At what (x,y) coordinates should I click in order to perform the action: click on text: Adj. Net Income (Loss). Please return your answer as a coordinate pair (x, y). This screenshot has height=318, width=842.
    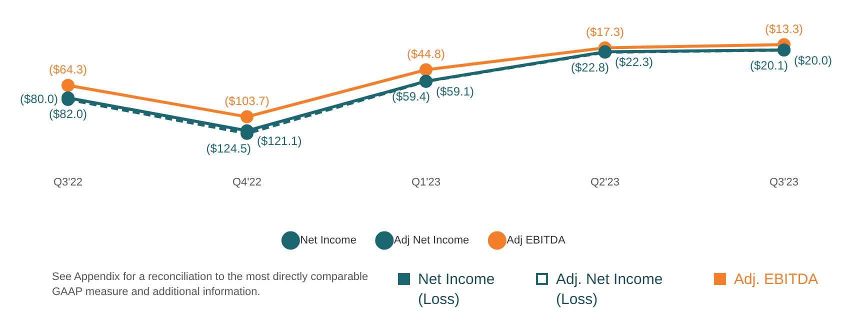
    Looking at the image, I should click on (610, 290).